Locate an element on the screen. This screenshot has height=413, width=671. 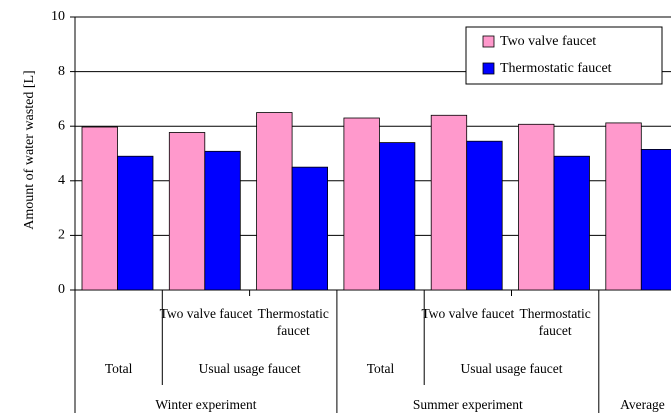
y-tick-label: 4 is located at coordinates (61, 180).